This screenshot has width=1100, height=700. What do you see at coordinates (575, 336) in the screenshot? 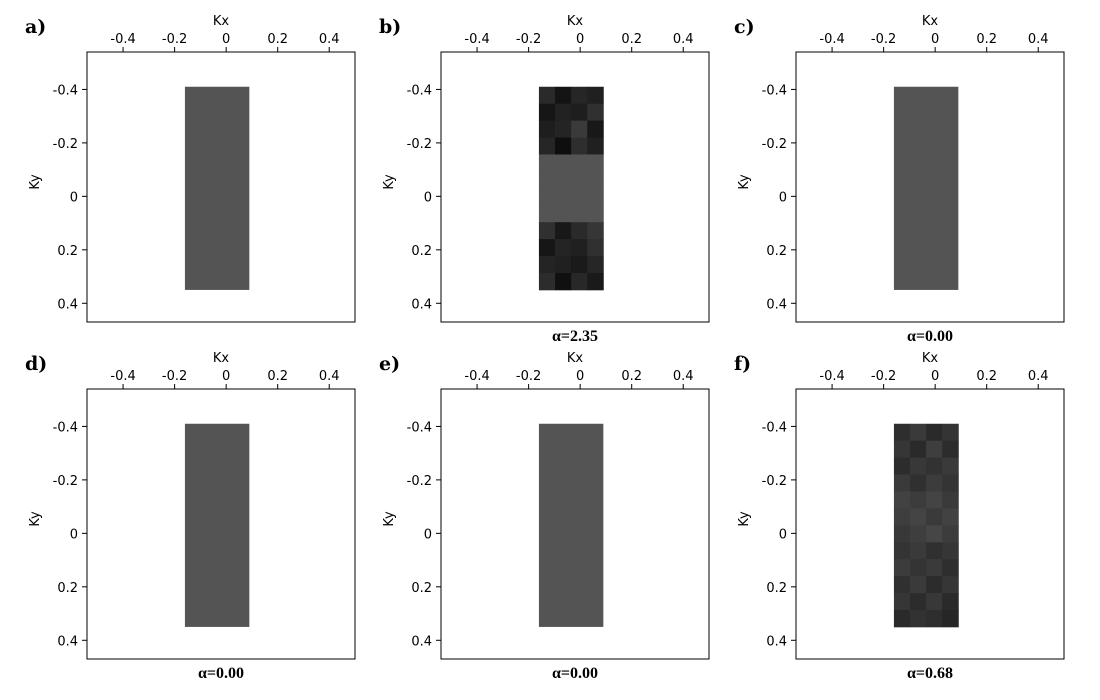
I see `alpha-caption: α=2.35` at bounding box center [575, 336].